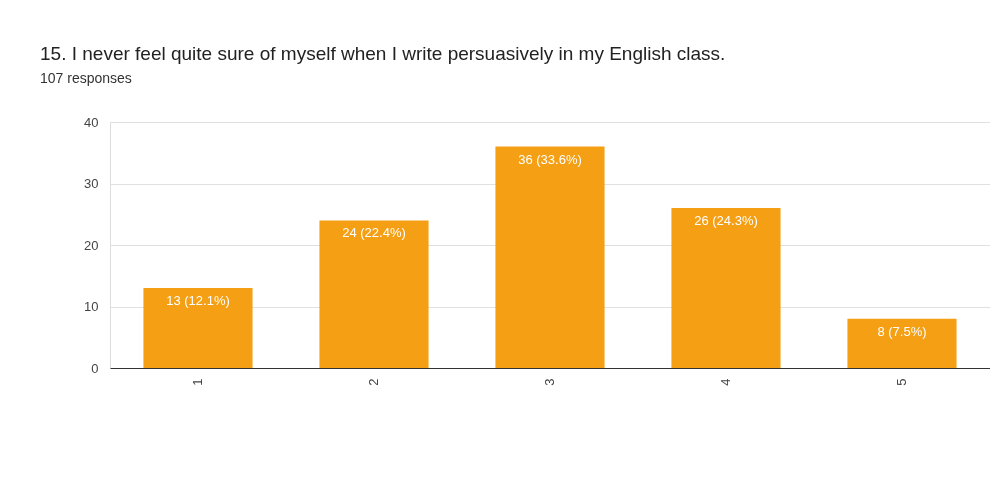  What do you see at coordinates (91, 245) in the screenshot?
I see `y-tick-label: 20` at bounding box center [91, 245].